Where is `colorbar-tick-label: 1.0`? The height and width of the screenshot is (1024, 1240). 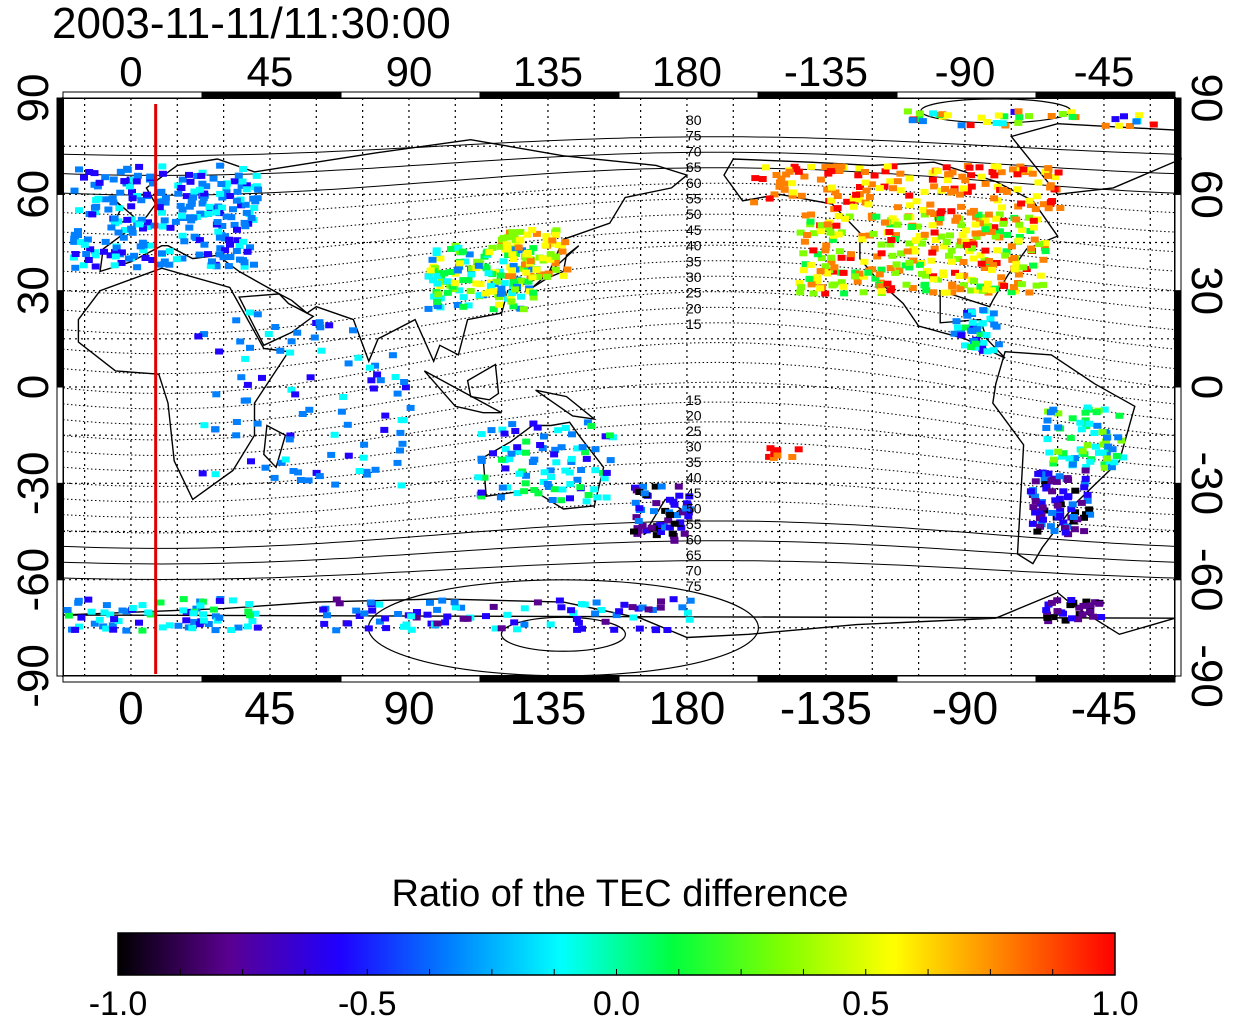
colorbar-tick-label: 1.0 is located at coordinates (1115, 1004).